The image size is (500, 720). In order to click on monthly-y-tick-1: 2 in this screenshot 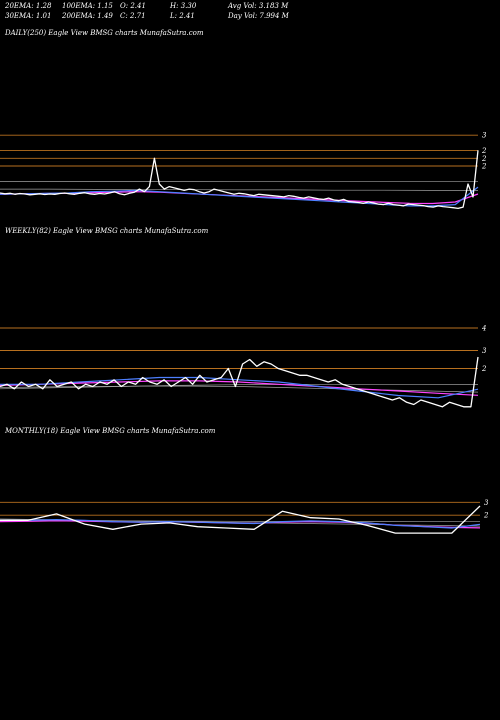, I will do `click(486, 516)`.